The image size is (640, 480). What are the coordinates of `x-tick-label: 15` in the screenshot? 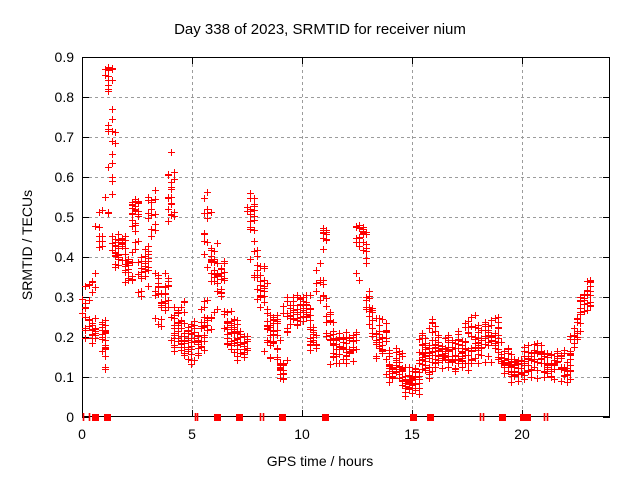 It's located at (412, 434).